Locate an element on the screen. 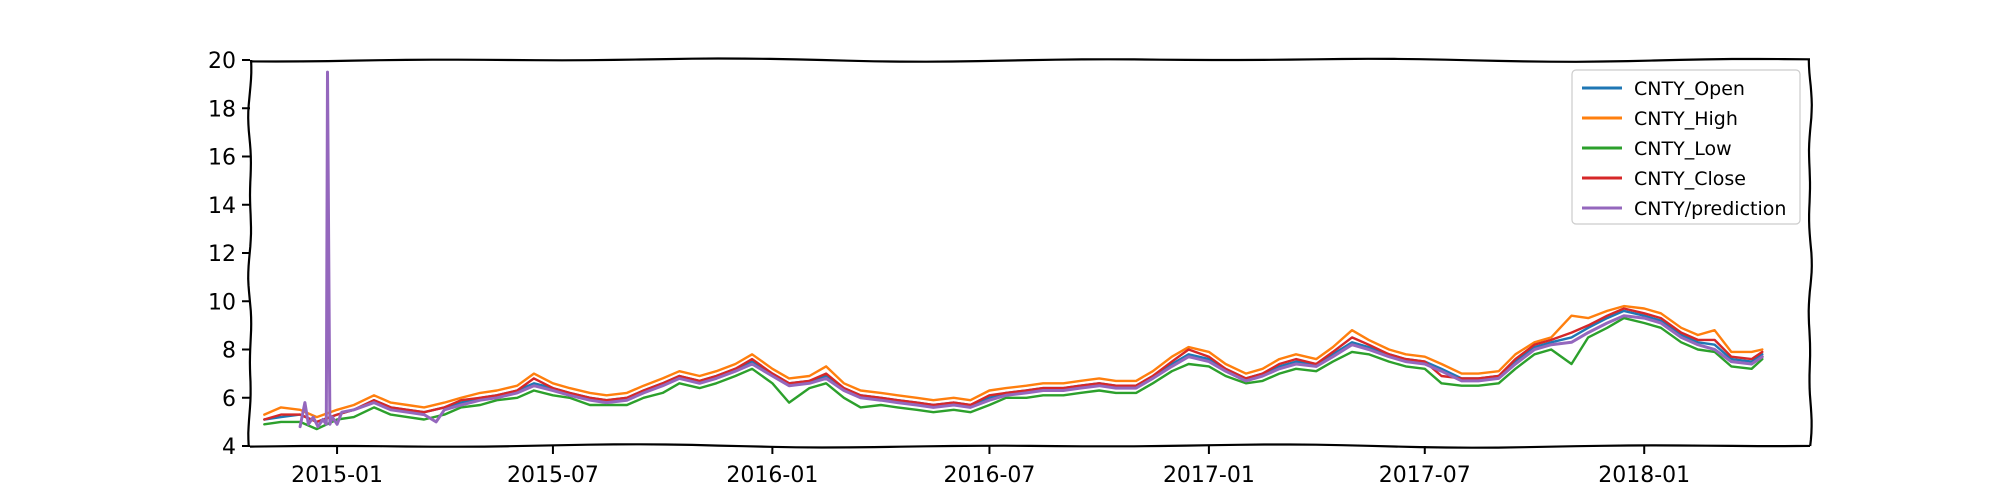  y-tick-label: 8 is located at coordinates (229, 351).